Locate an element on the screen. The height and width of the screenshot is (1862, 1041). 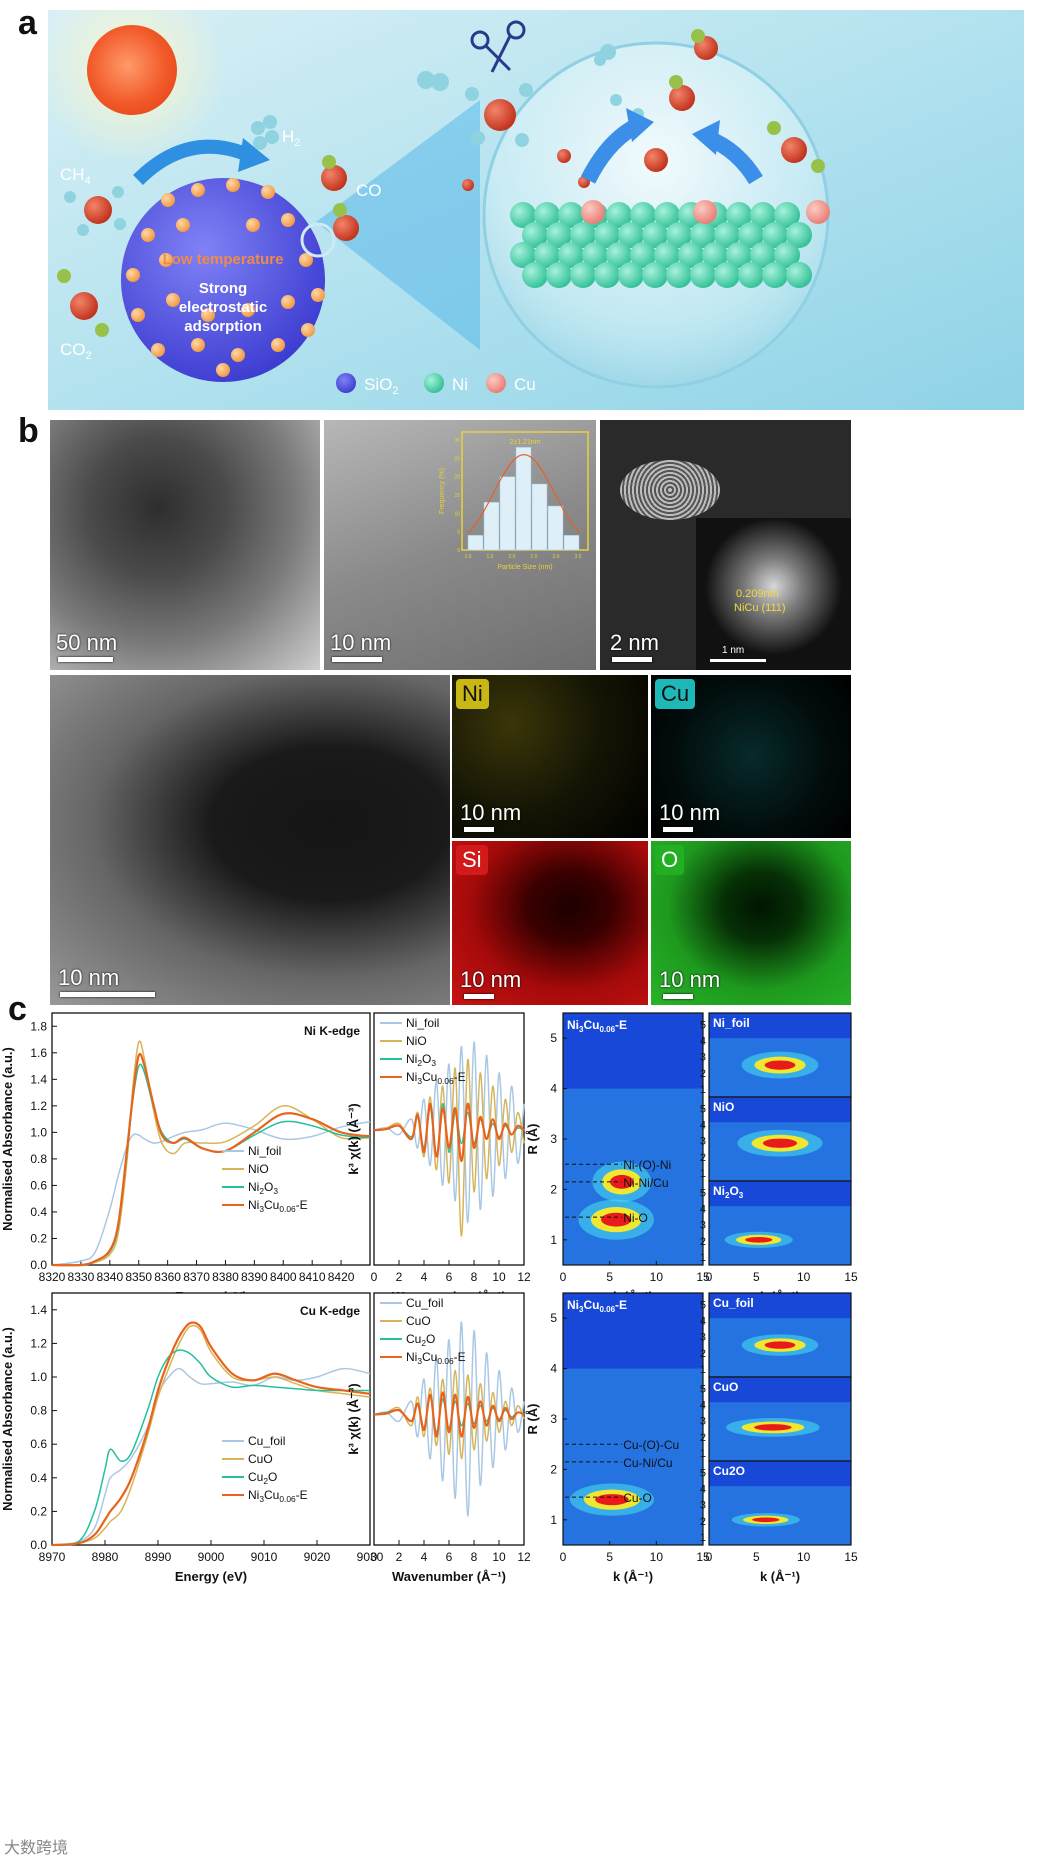
wt-ref-label: Cu2O is located at coordinates (729, 1471).